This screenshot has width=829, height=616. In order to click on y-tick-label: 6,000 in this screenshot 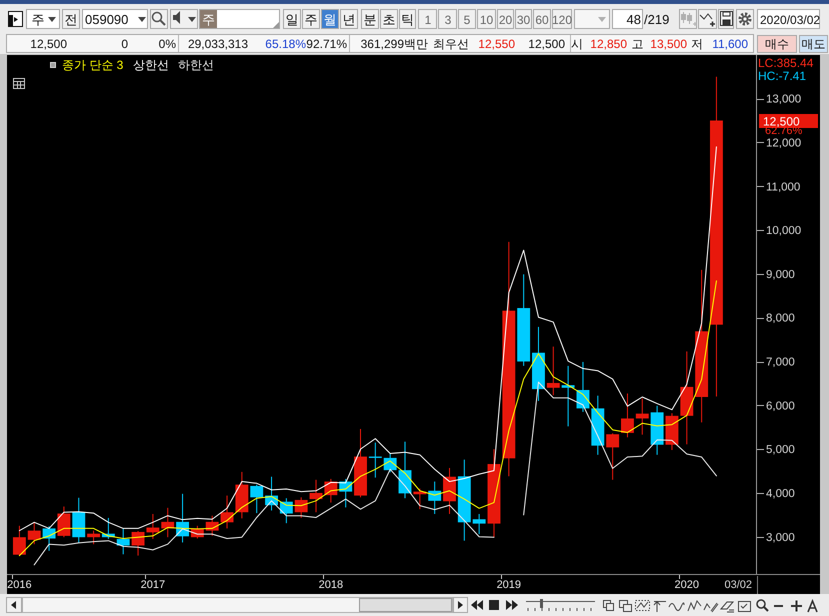, I will do `click(780, 406)`.